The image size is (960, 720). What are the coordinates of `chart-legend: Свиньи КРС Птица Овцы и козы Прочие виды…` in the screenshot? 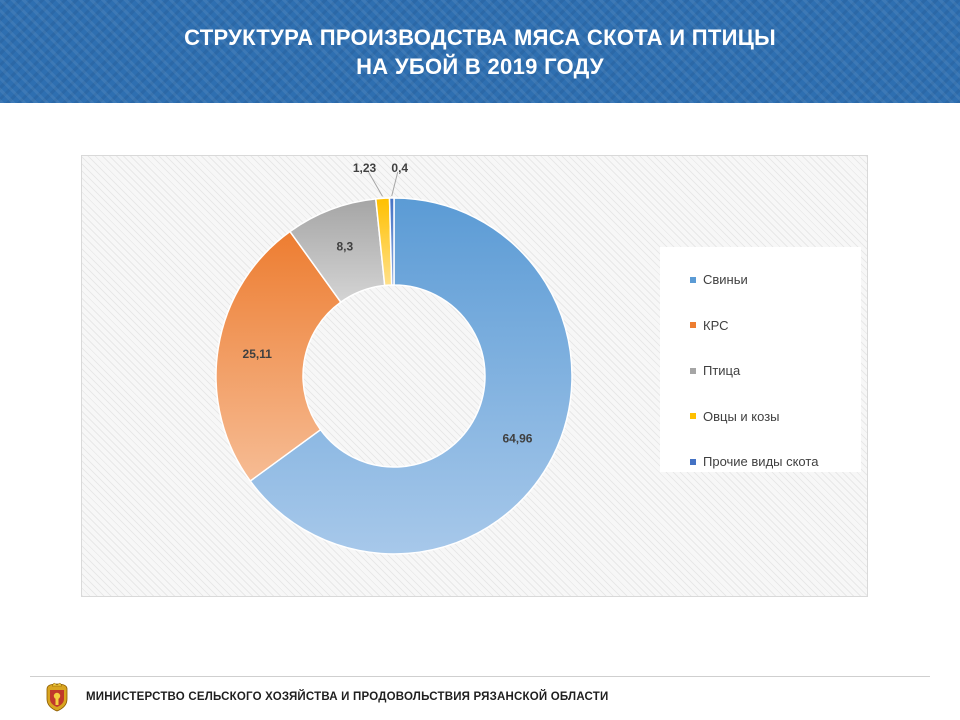 It's located at (760, 359).